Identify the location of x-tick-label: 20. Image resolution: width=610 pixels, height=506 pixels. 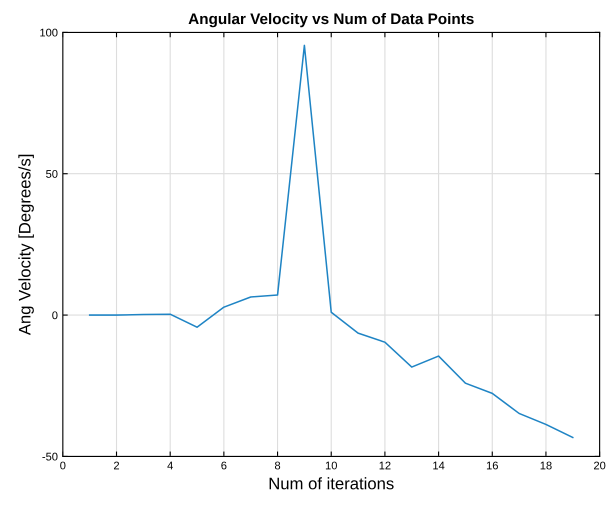
(600, 466).